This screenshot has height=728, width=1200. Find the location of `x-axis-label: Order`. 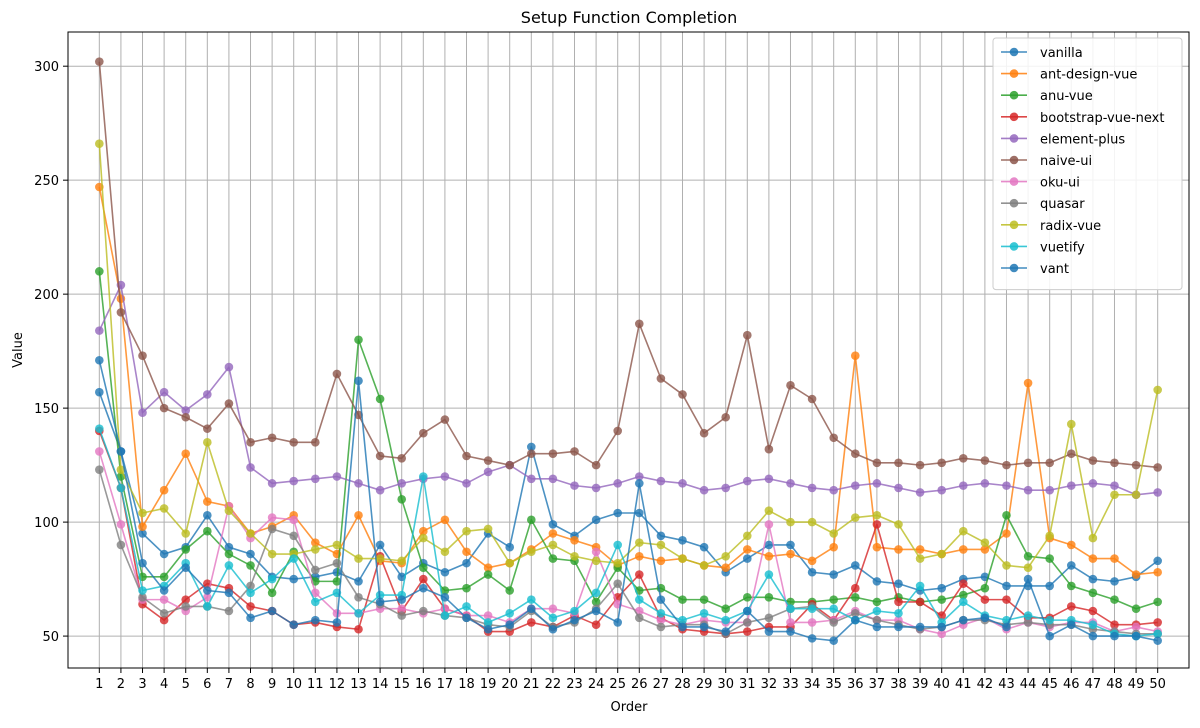

x-axis-label: Order is located at coordinates (630, 707).